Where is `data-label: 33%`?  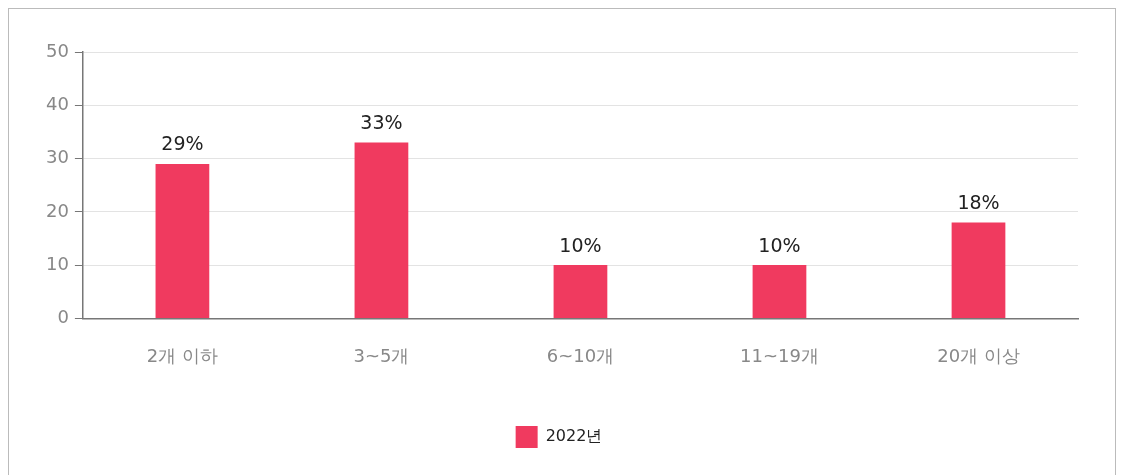 data-label: 33% is located at coordinates (381, 122).